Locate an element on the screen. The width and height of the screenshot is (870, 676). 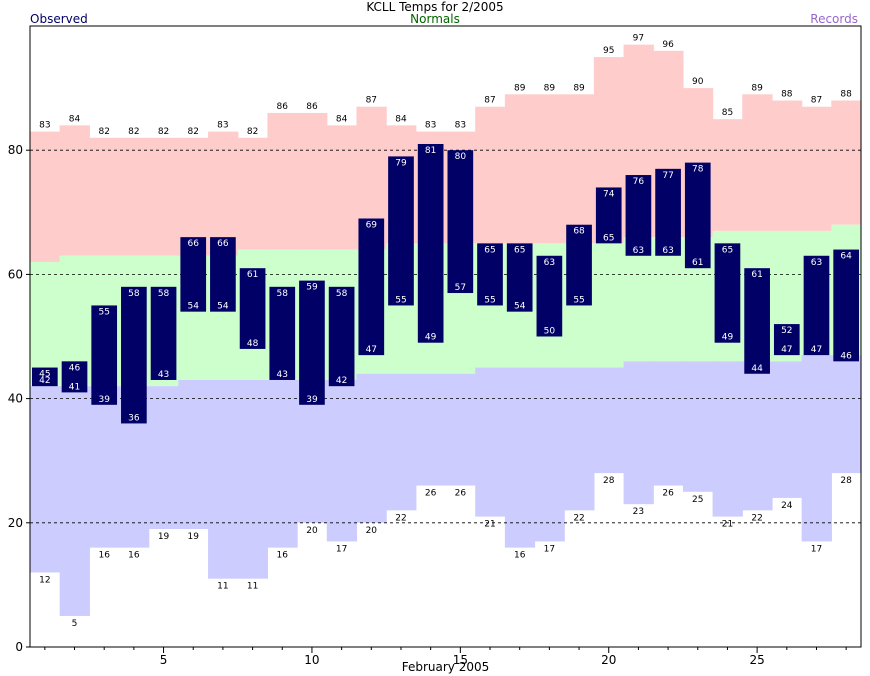
x-tick-label: 10 is located at coordinates (311, 660).